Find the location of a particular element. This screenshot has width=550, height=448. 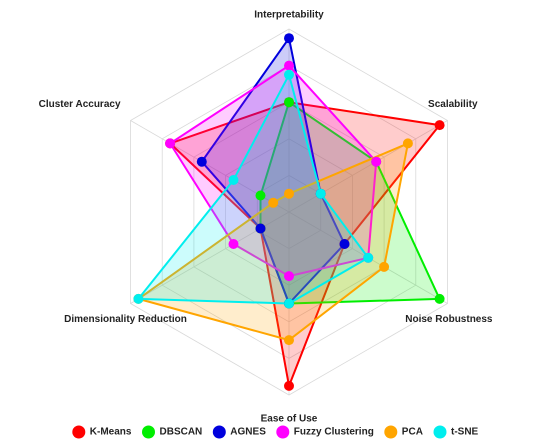

point-fuzzy-clustering-ease-of-use is located at coordinates (289, 276).